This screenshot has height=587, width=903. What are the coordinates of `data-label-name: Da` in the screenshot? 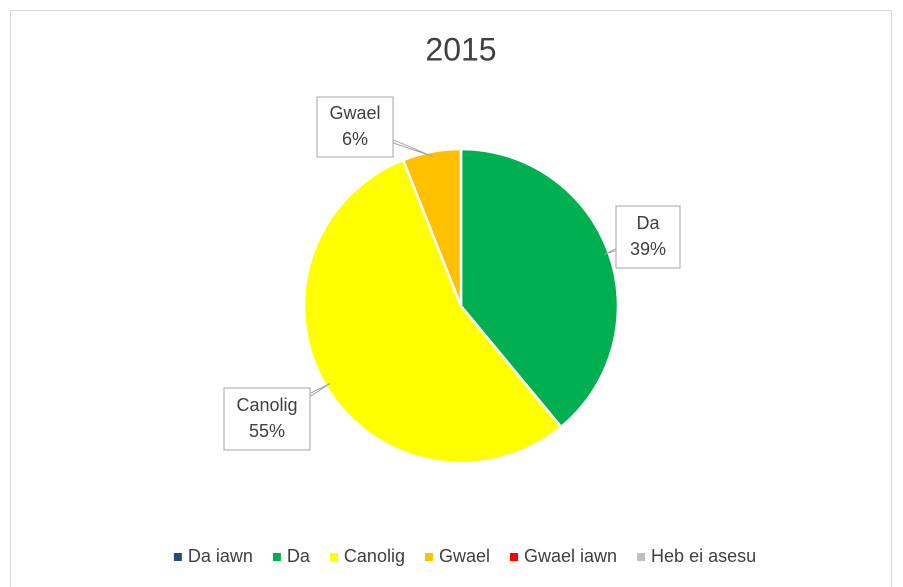 It's located at (648, 223).